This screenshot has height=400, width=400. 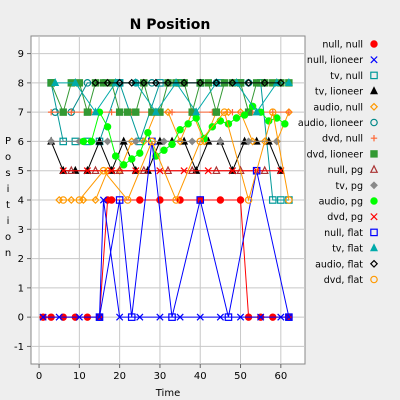 I want to click on legend-label: null, flat, so click(x=343, y=233).